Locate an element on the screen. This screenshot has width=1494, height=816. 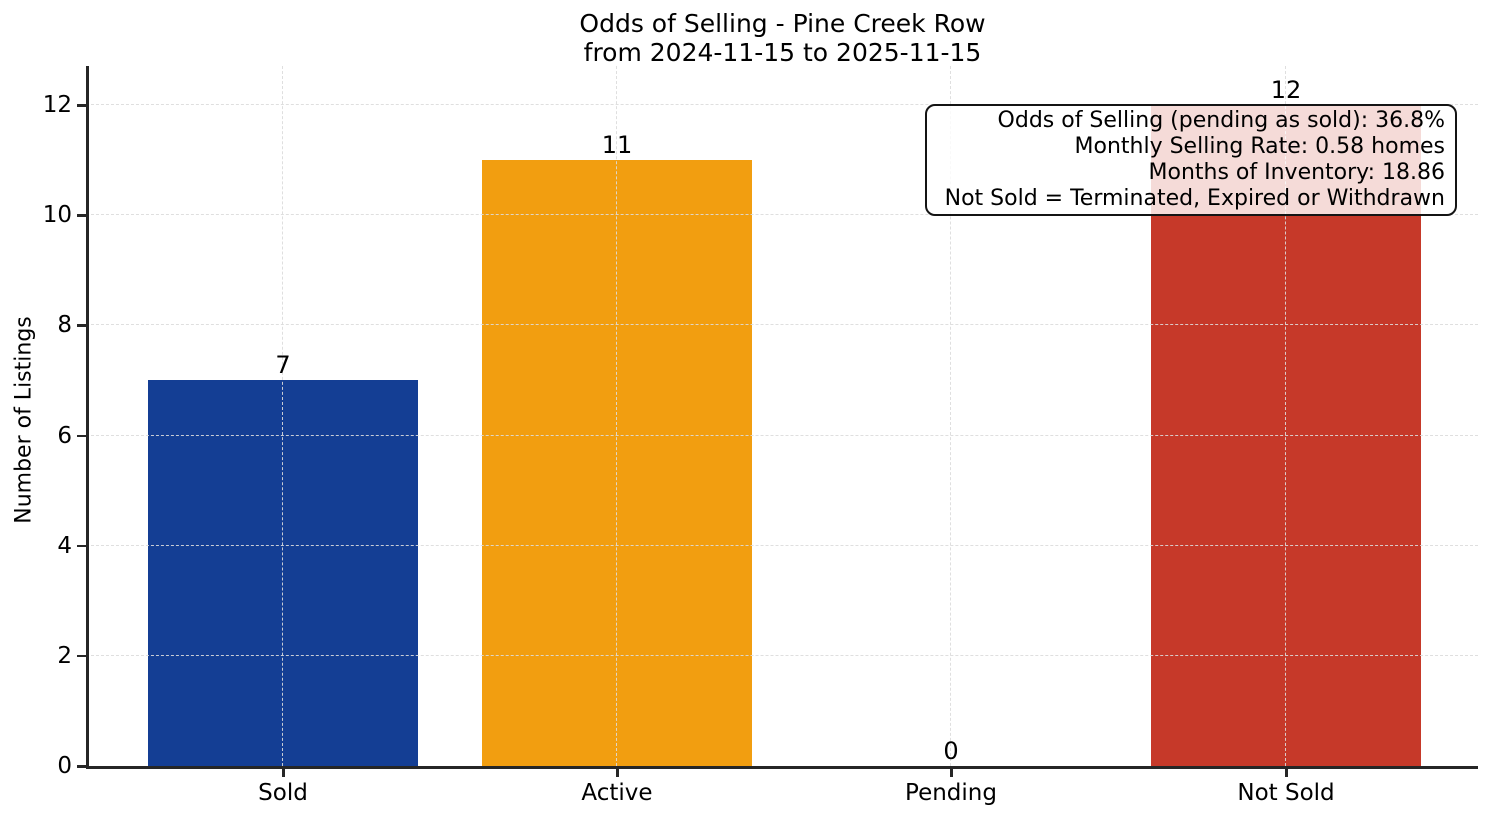
bar-value-label: 0 is located at coordinates (951, 751).